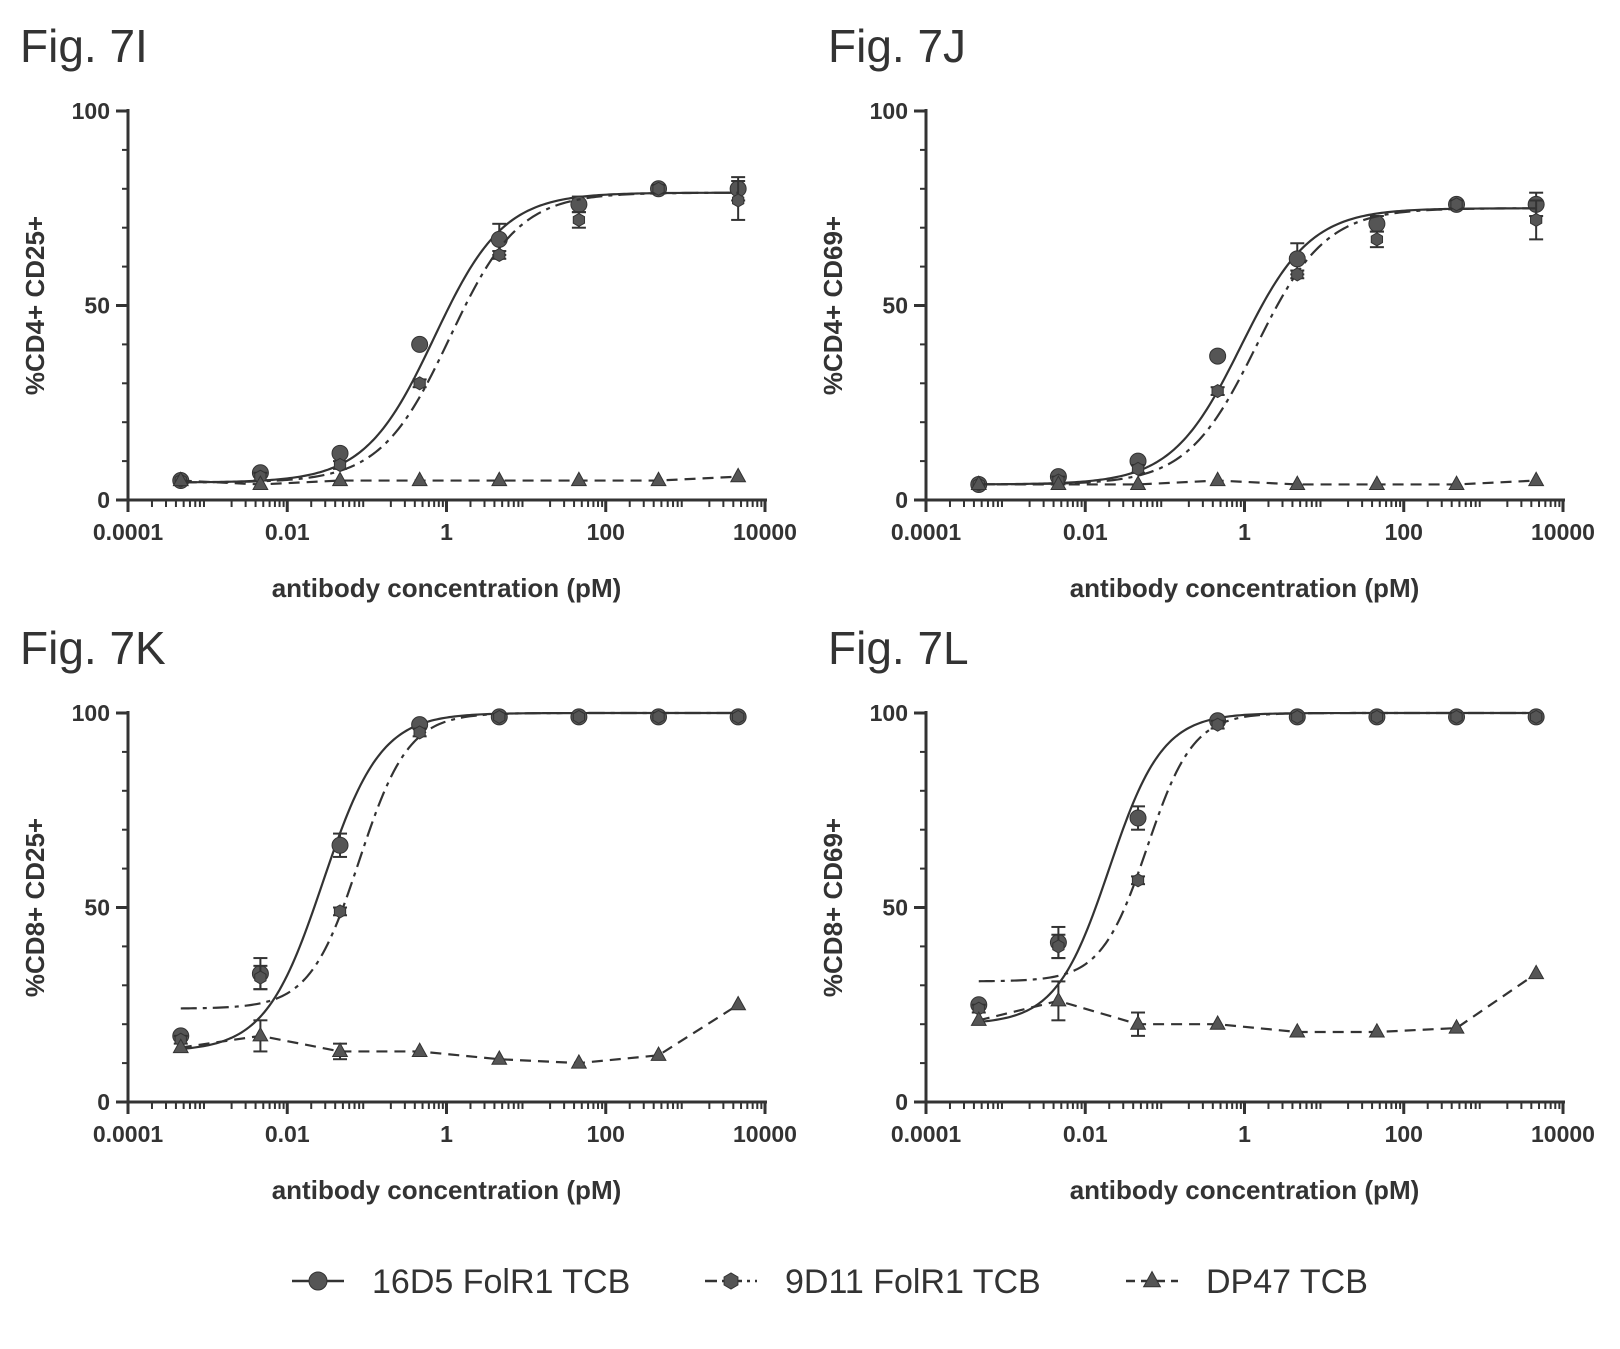 The width and height of the screenshot is (1620, 1349). What do you see at coordinates (833, 305) in the screenshot?
I see `y-axis-title: %CD4+ CD69+` at bounding box center [833, 305].